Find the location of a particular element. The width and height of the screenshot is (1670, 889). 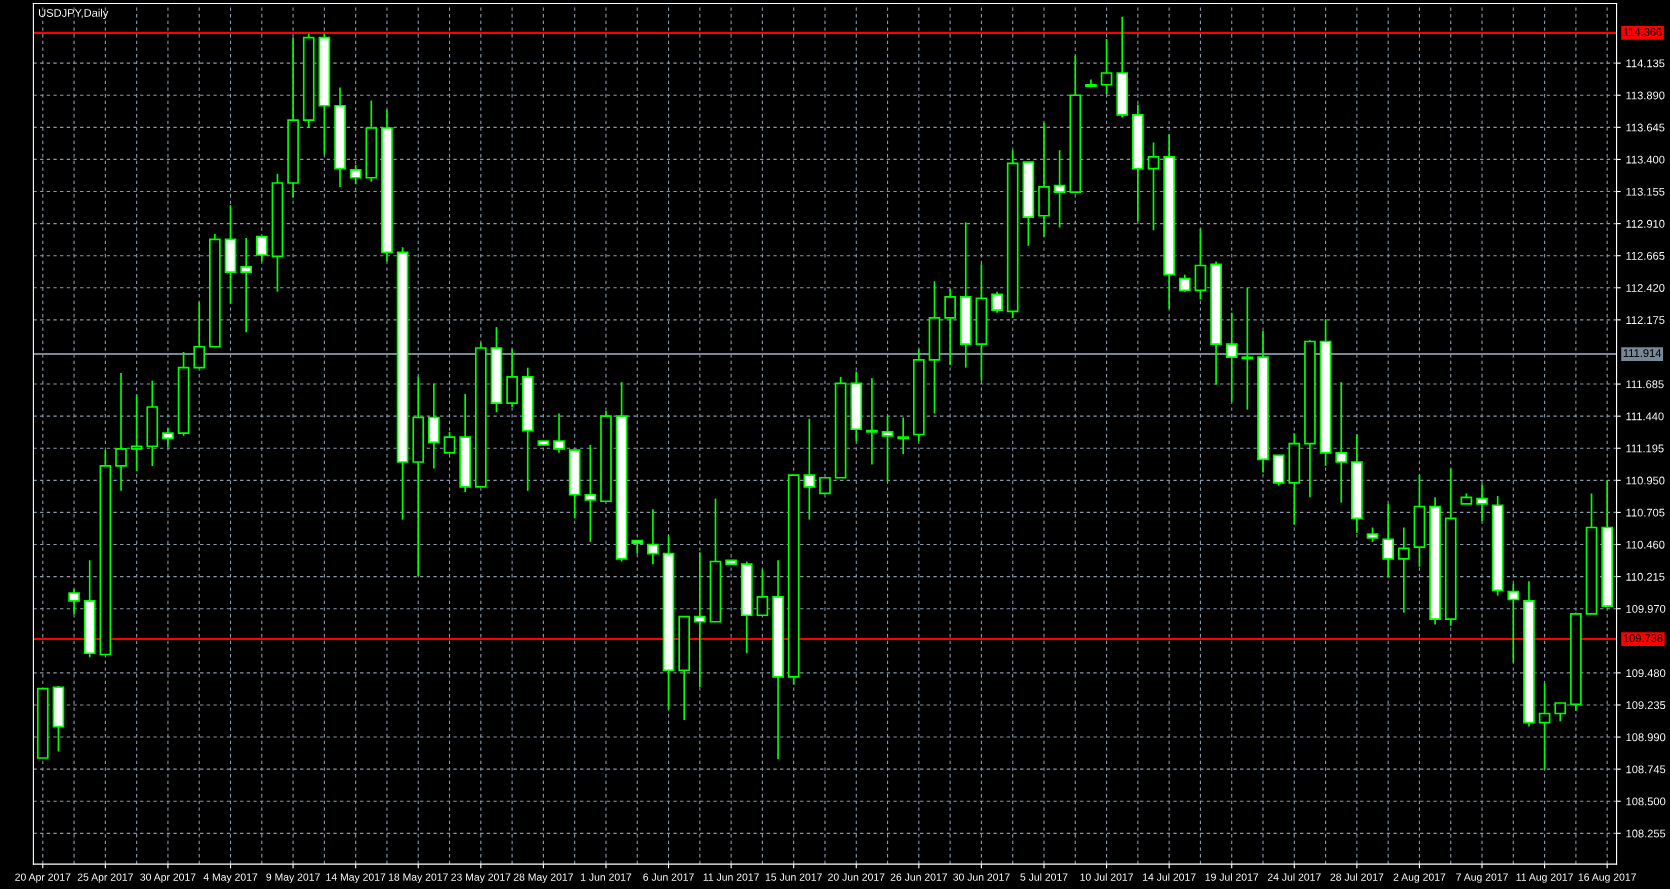

y-tick-label: 112.910 is located at coordinates (1645, 223).